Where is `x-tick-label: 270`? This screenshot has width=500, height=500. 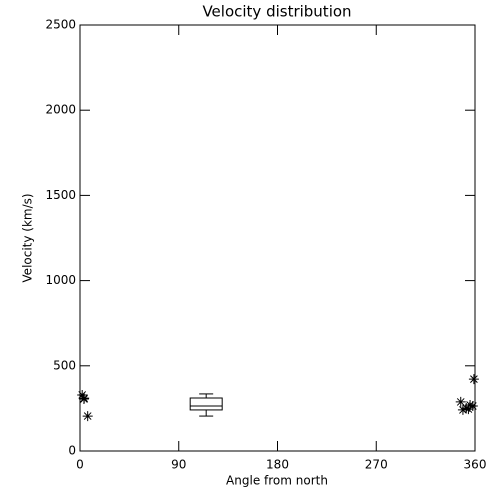 x-tick-label: 270 is located at coordinates (376, 465).